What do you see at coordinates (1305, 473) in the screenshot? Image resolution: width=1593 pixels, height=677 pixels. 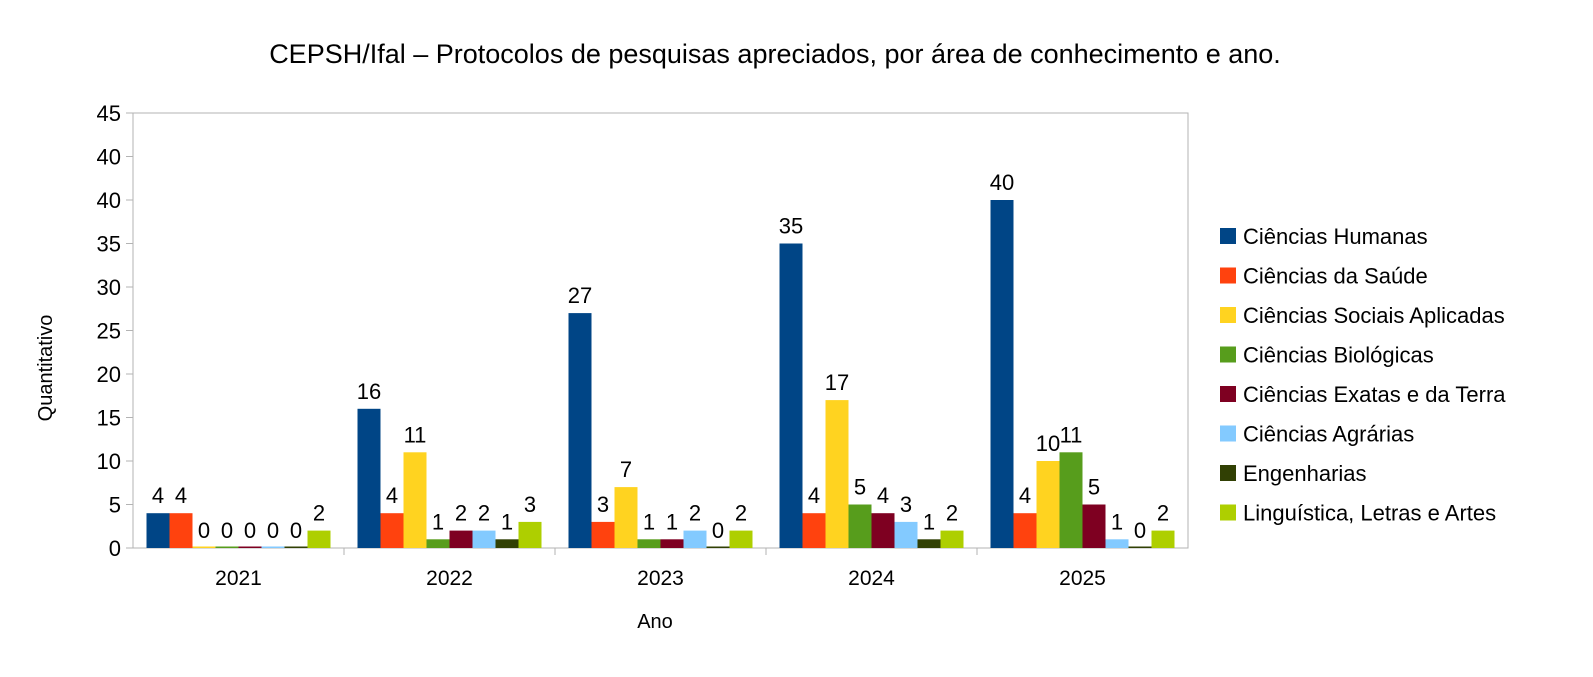 I see `legend-label: Engenharias` at bounding box center [1305, 473].